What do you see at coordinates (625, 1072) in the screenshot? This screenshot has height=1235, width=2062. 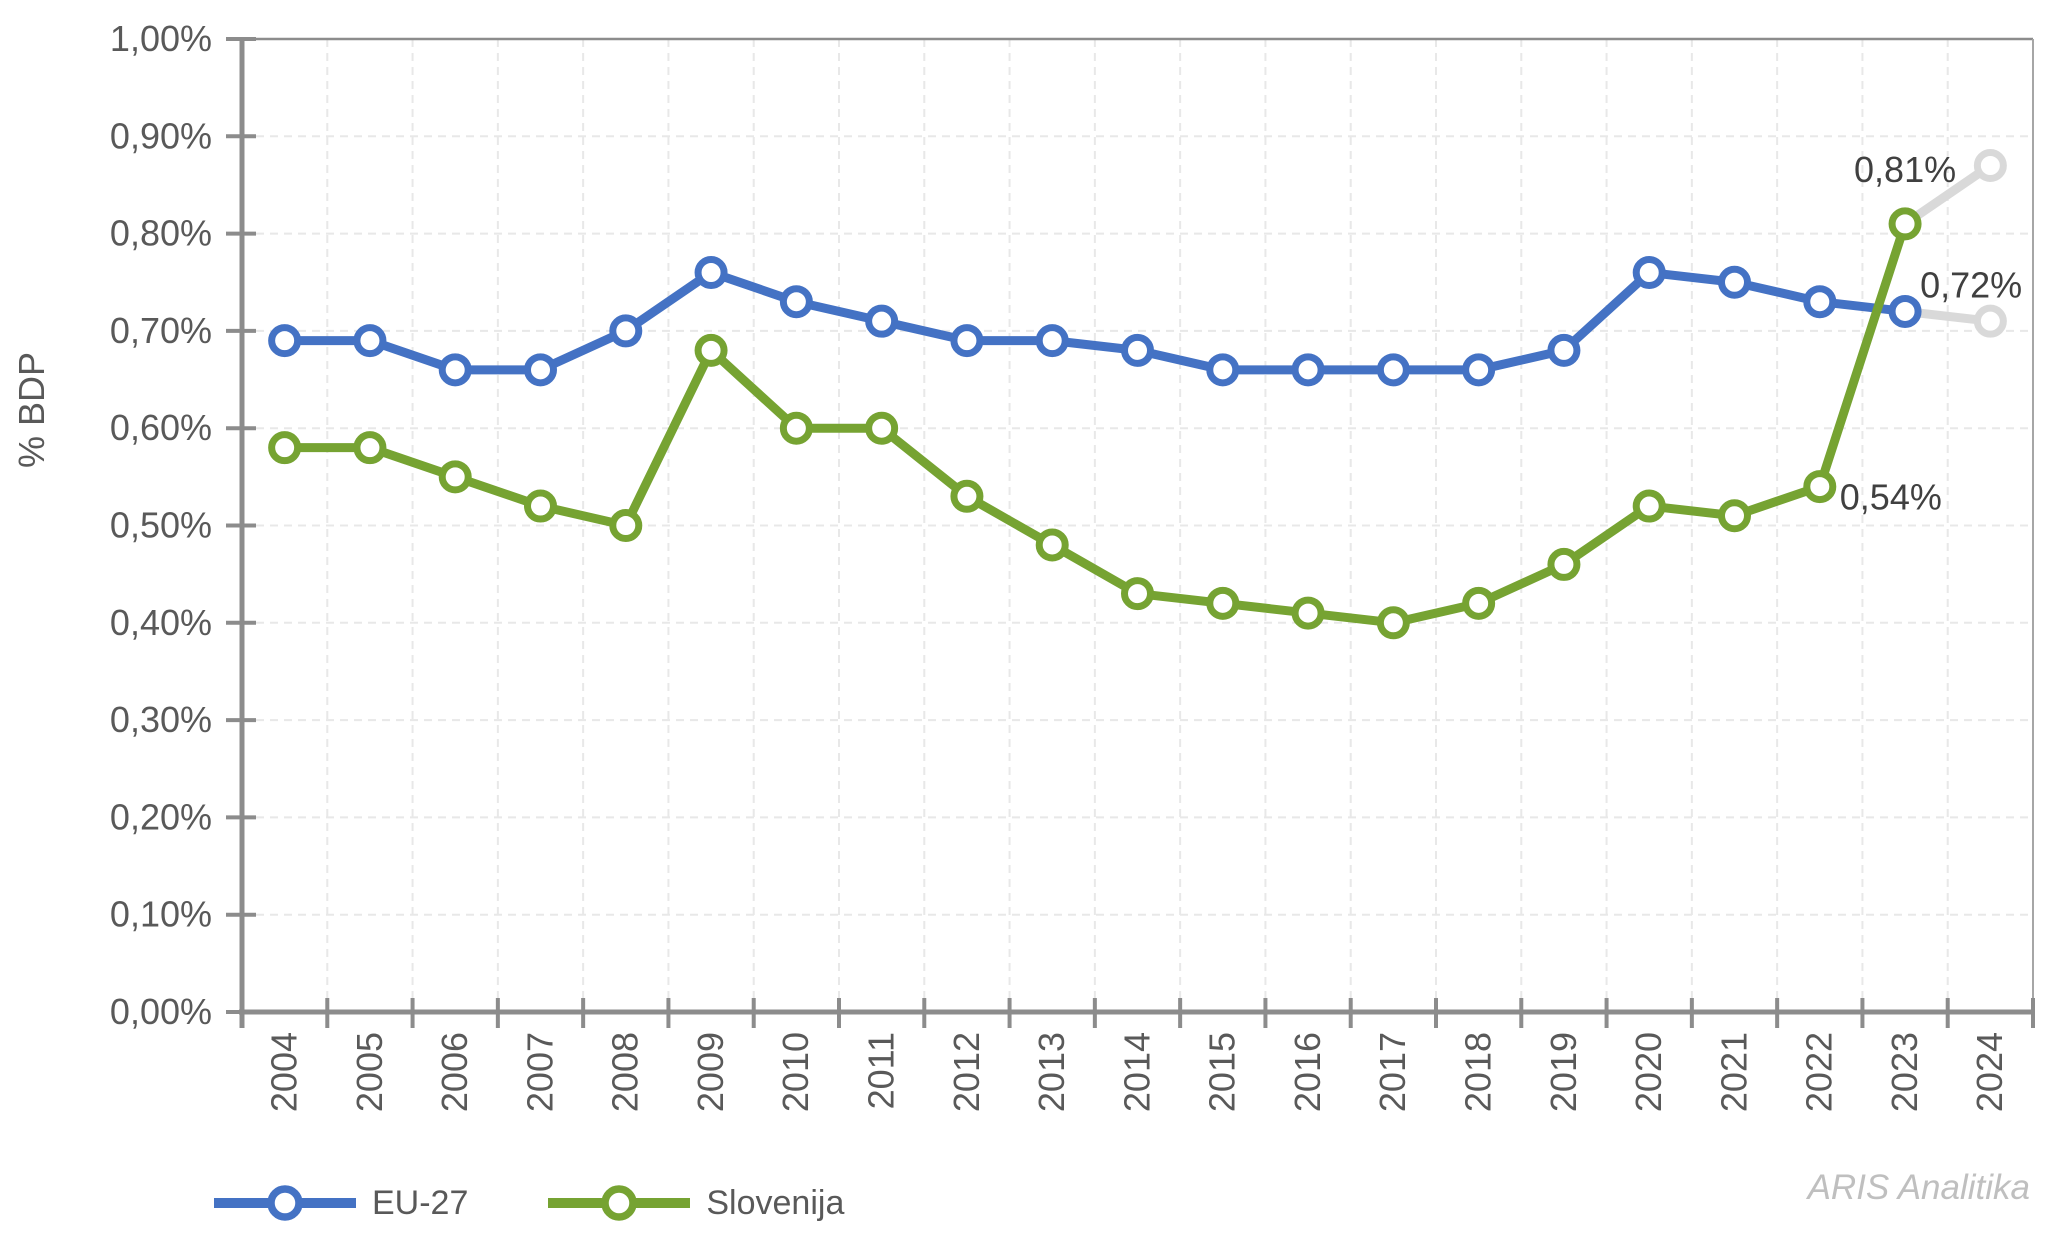 I see `x-tick-label: 2008` at bounding box center [625, 1072].